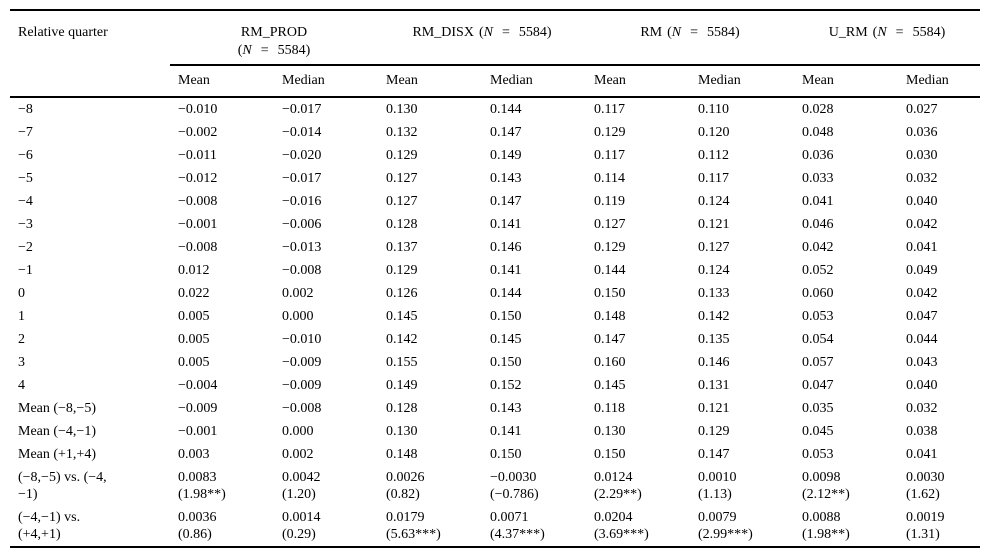 This screenshot has height=553, width=992. I want to click on value-cell: 0.121, so click(714, 408).